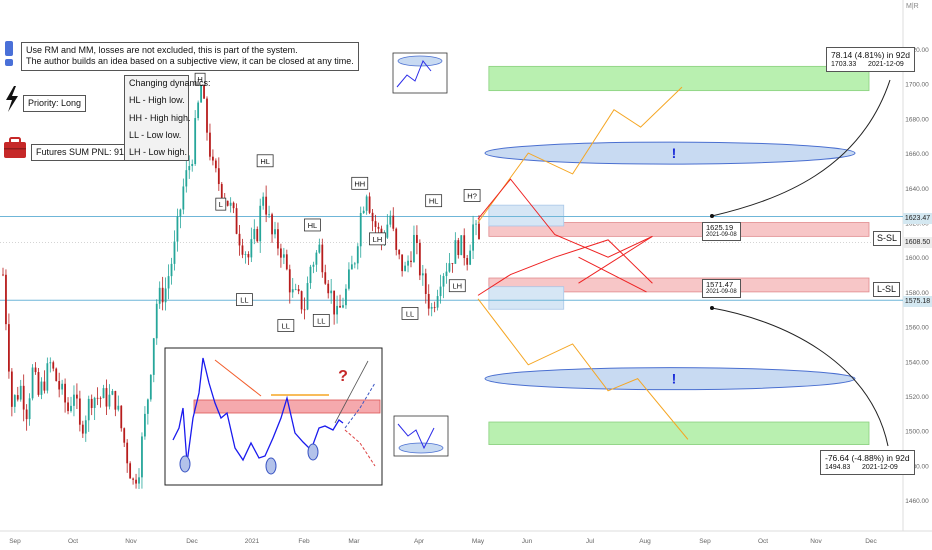 Image resolution: width=932 pixels, height=550 pixels. Describe the element at coordinates (9, 54) in the screenshot. I see `info-icon` at that location.